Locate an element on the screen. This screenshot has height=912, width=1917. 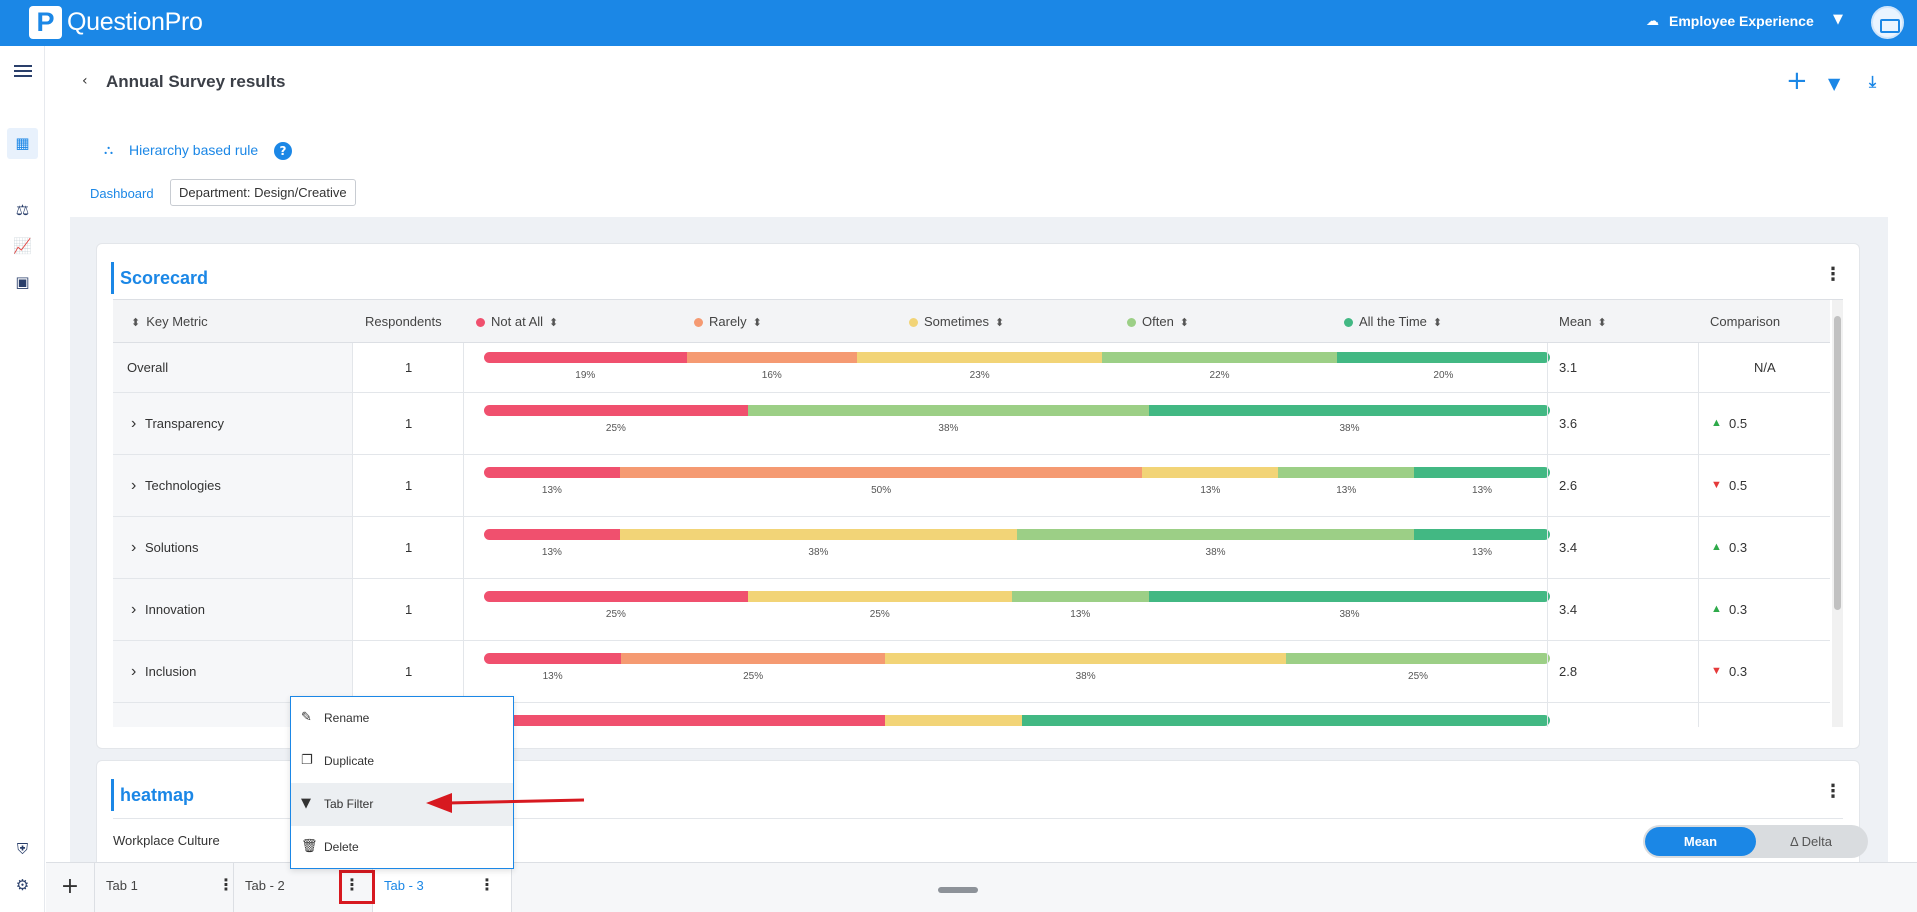
add-icon: + is located at coordinates (1797, 81).